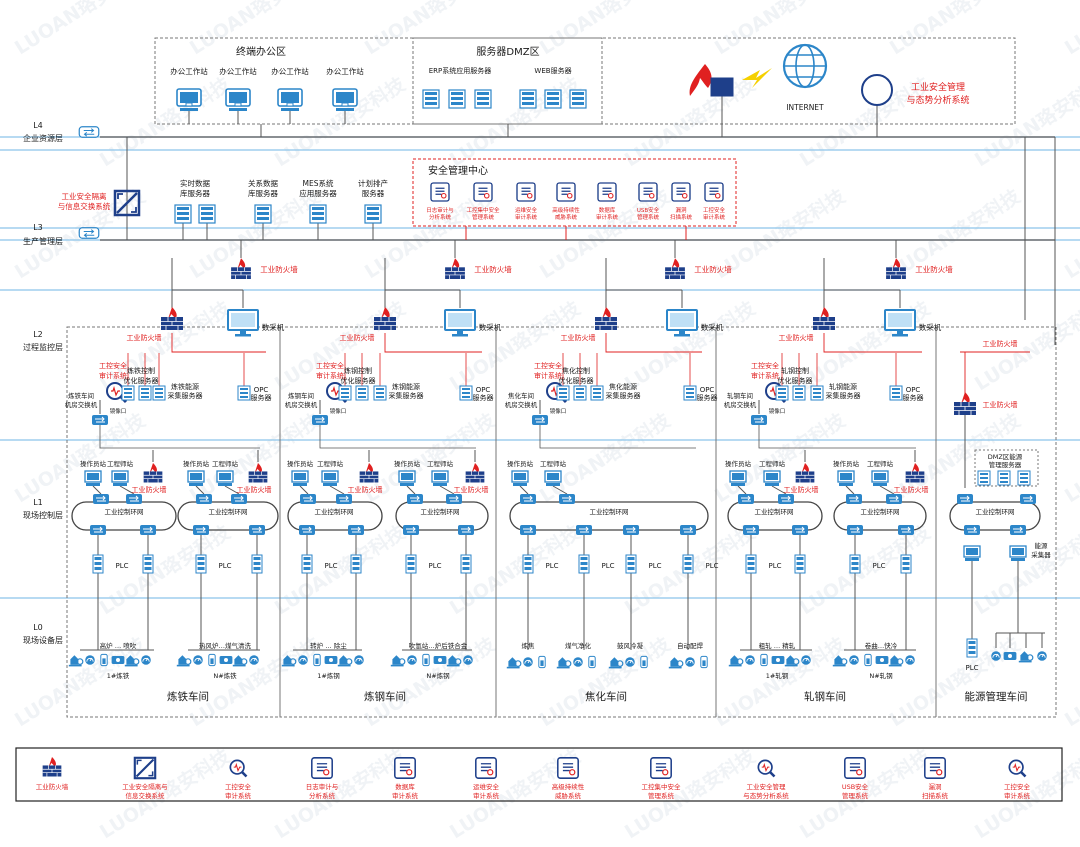 This screenshot has height=847, width=1080. I want to click on energy-plc-icon, so click(972, 648).